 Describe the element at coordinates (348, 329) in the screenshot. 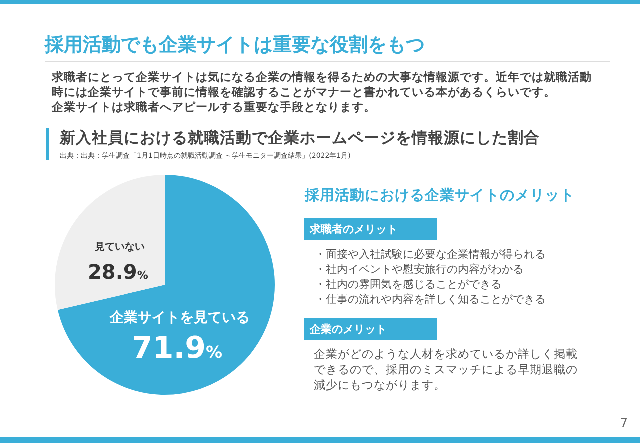

I see `text: 企業のメリット` at that location.